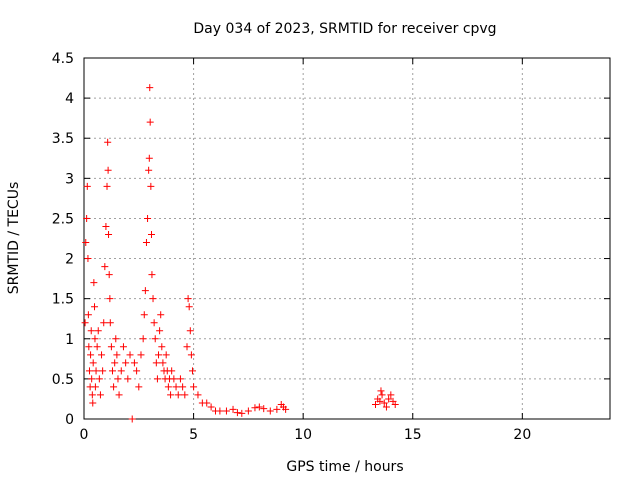  What do you see at coordinates (84, 435) in the screenshot?
I see `x-tick-label: 0` at bounding box center [84, 435].